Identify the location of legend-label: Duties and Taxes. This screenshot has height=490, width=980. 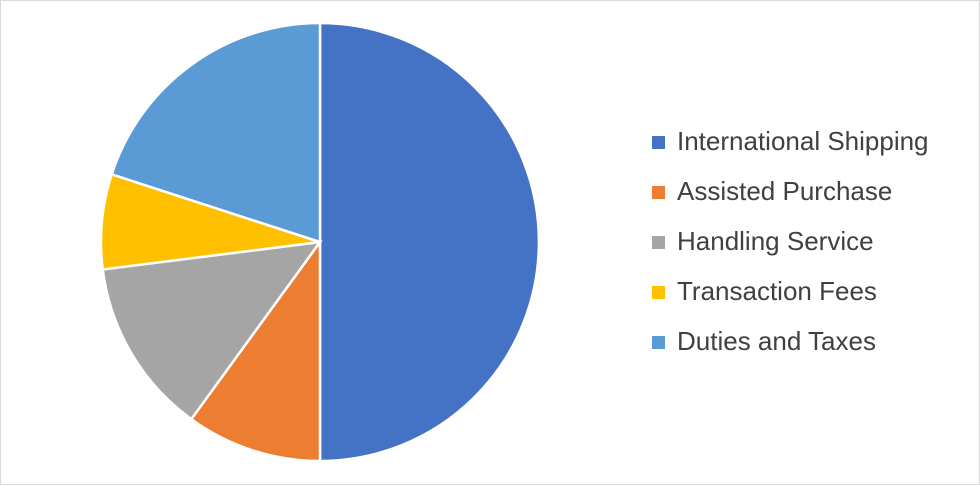
(776, 341).